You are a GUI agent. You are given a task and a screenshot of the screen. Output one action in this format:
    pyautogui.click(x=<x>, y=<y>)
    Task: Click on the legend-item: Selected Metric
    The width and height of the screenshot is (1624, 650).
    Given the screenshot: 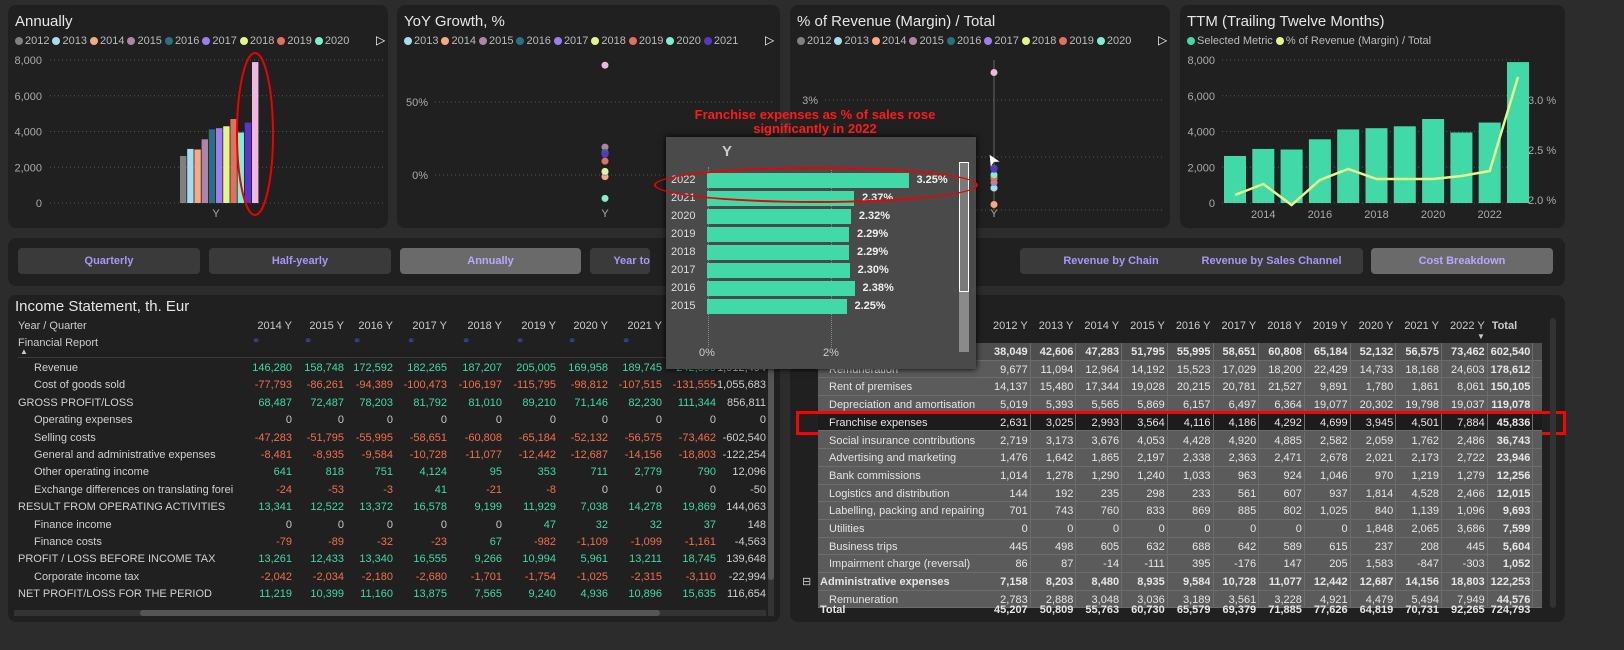 What is the action you would take?
    pyautogui.click(x=1230, y=41)
    